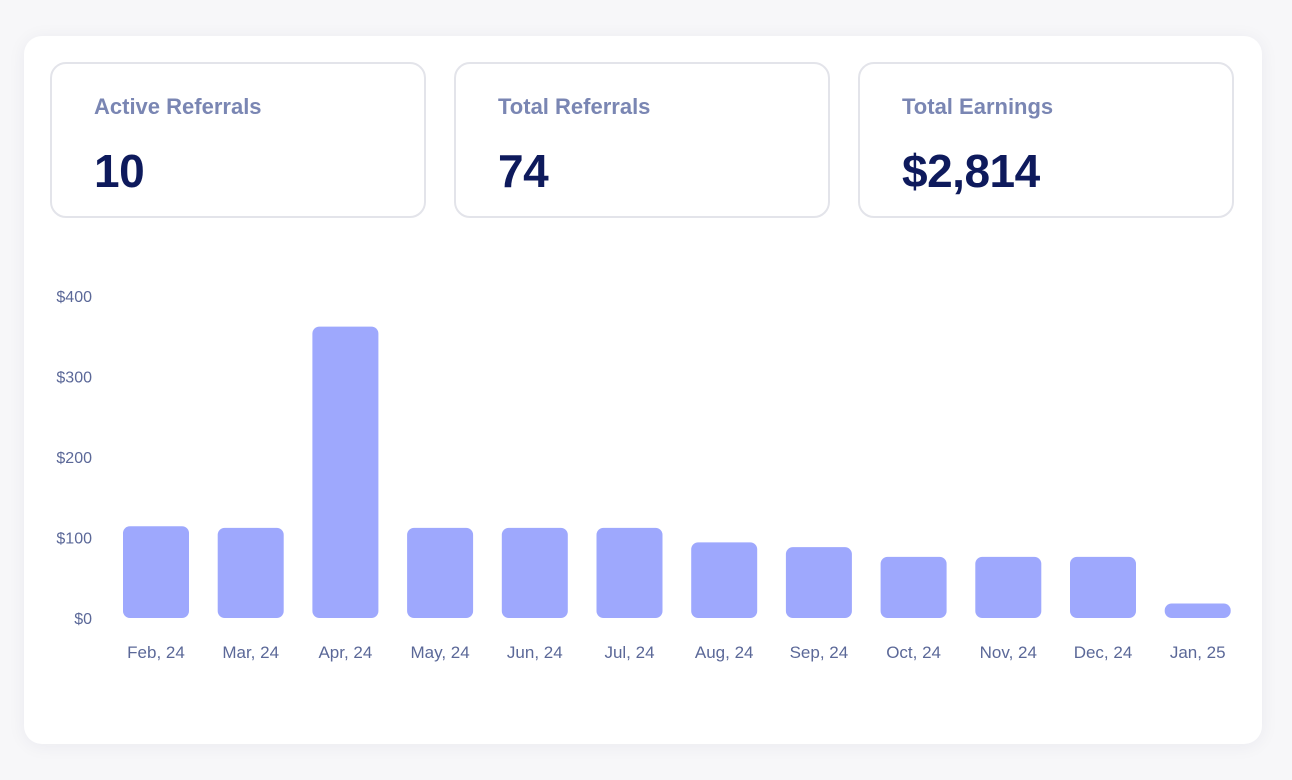  Describe the element at coordinates (74, 458) in the screenshot. I see `y-tick-label: $200` at that location.